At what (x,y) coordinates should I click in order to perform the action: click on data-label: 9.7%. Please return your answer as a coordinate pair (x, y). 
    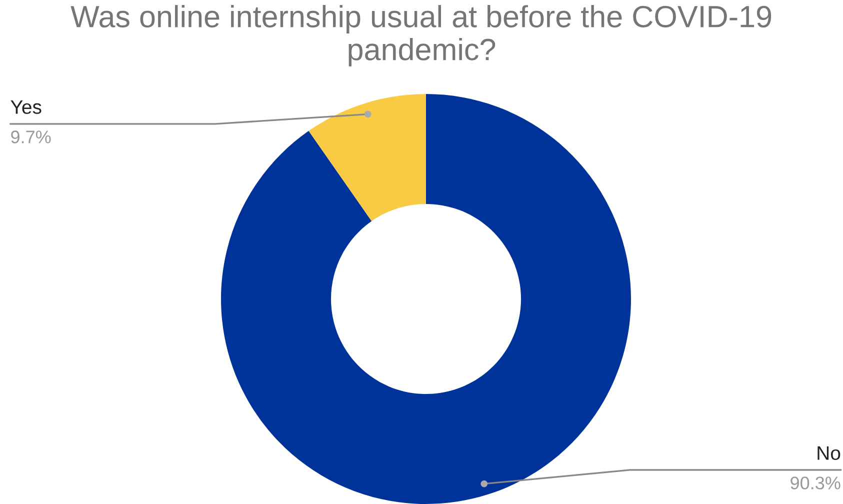
    Looking at the image, I should click on (31, 137).